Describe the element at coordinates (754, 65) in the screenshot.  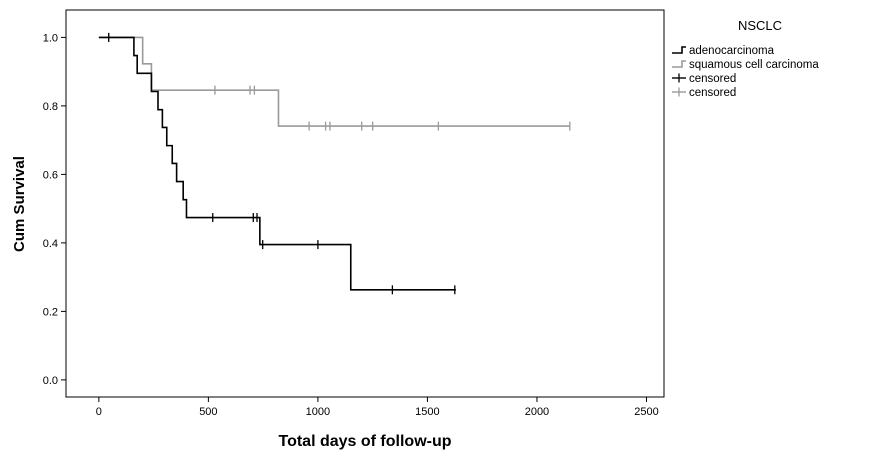
I see `legend-label: squamous cell carcinoma` at that location.